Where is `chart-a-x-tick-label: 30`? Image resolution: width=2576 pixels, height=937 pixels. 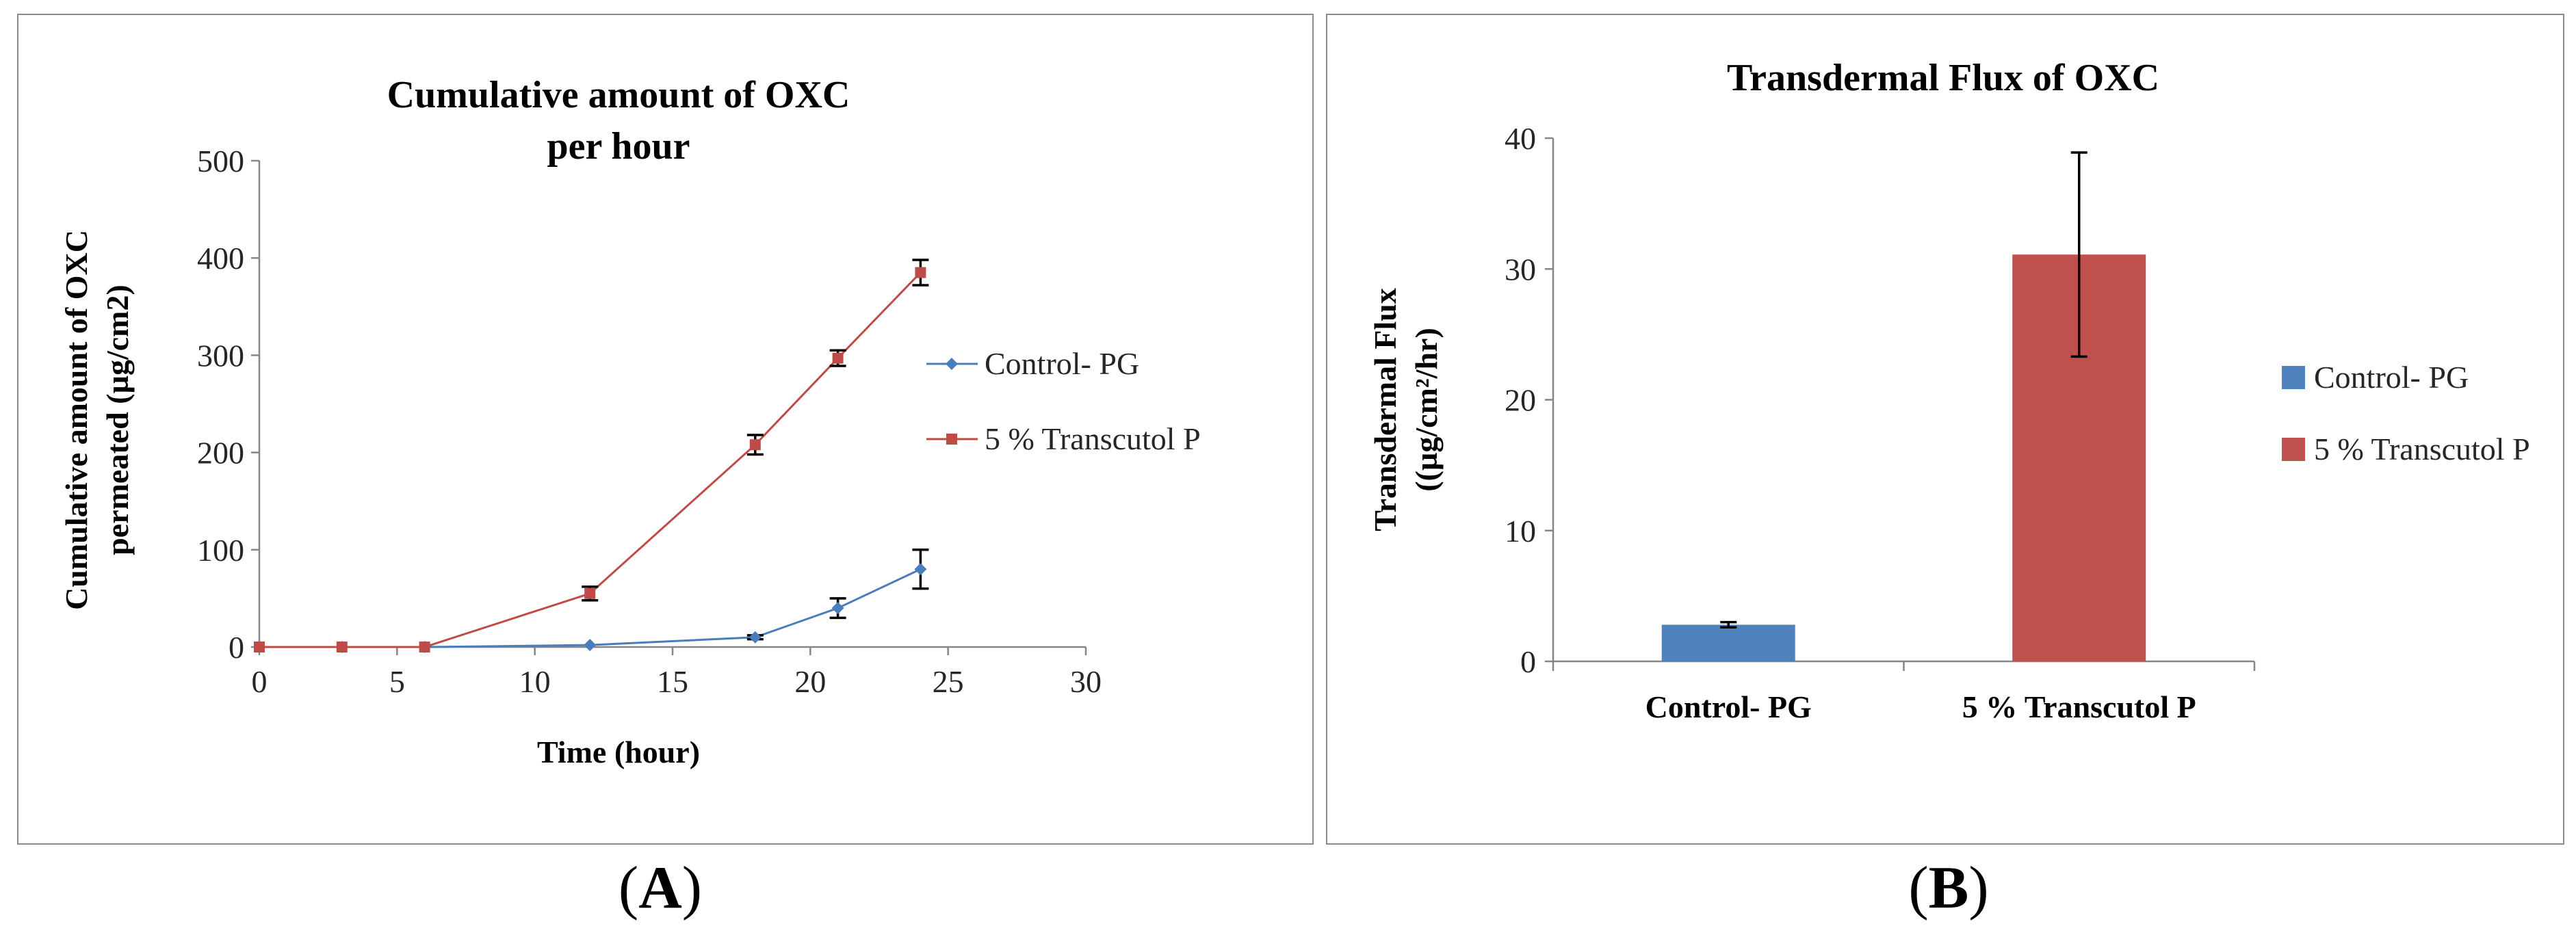
chart-a-x-tick-label: 30 is located at coordinates (1086, 681).